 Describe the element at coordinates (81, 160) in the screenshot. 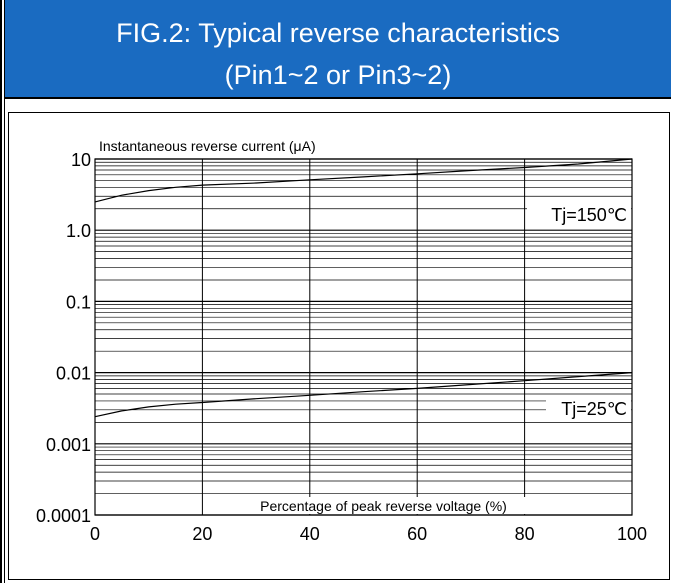

I see `y-tick-label: 10` at that location.